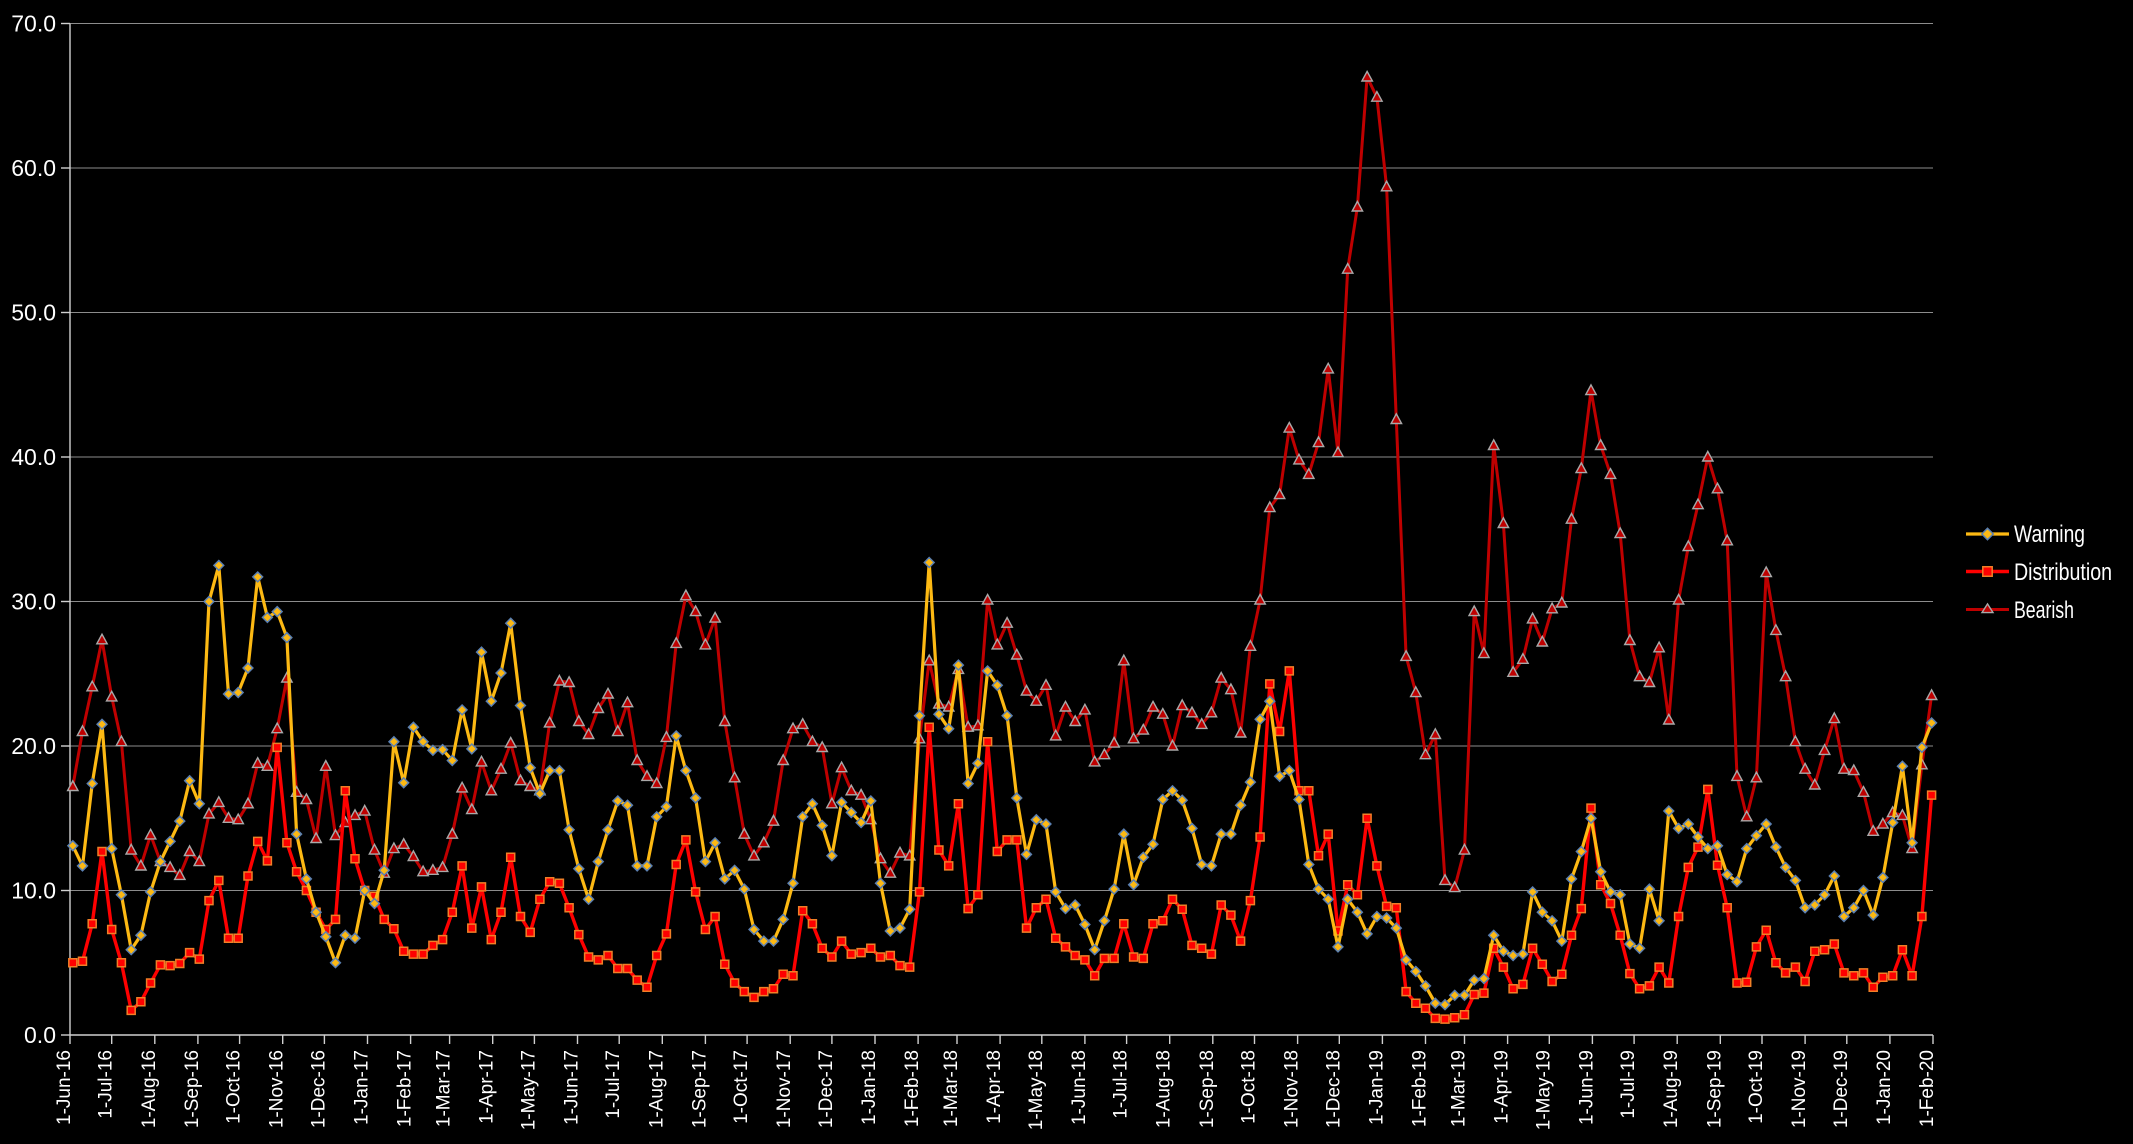 This screenshot has height=1144, width=2133. I want to click on svg-text: 1-Jun-16, so click(64, 1087).